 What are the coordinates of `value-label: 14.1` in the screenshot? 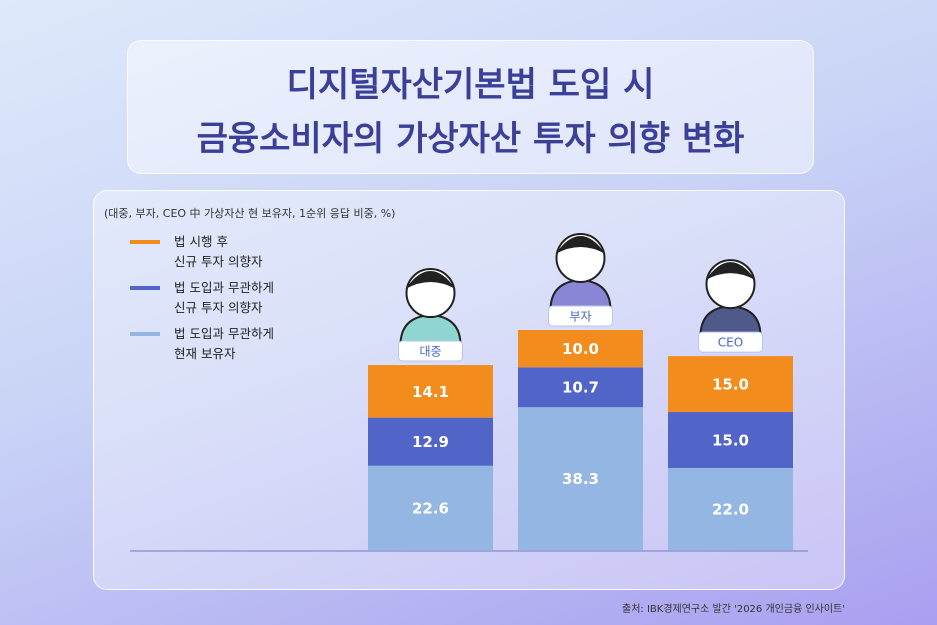 It's located at (430, 392).